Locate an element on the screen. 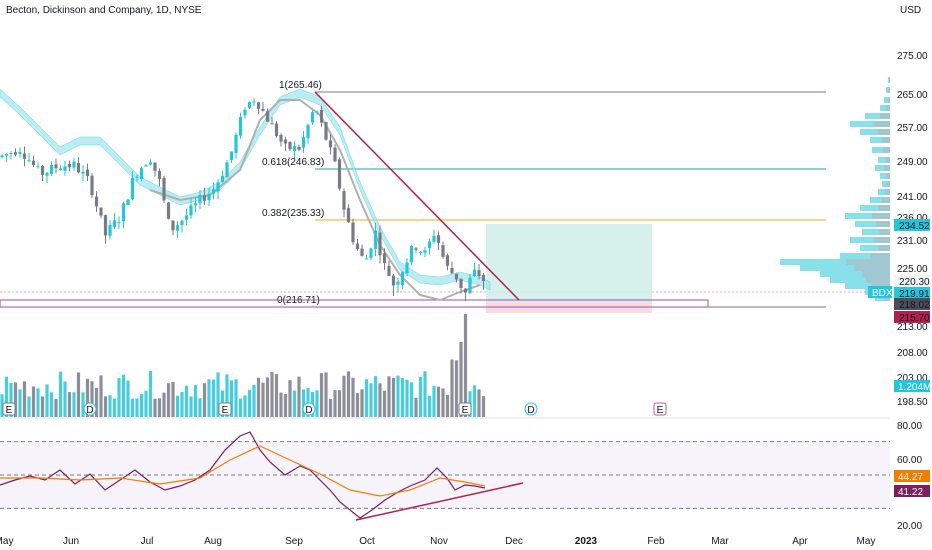 This screenshot has height=550, width=932. event-marker is located at coordinates (9, 409).